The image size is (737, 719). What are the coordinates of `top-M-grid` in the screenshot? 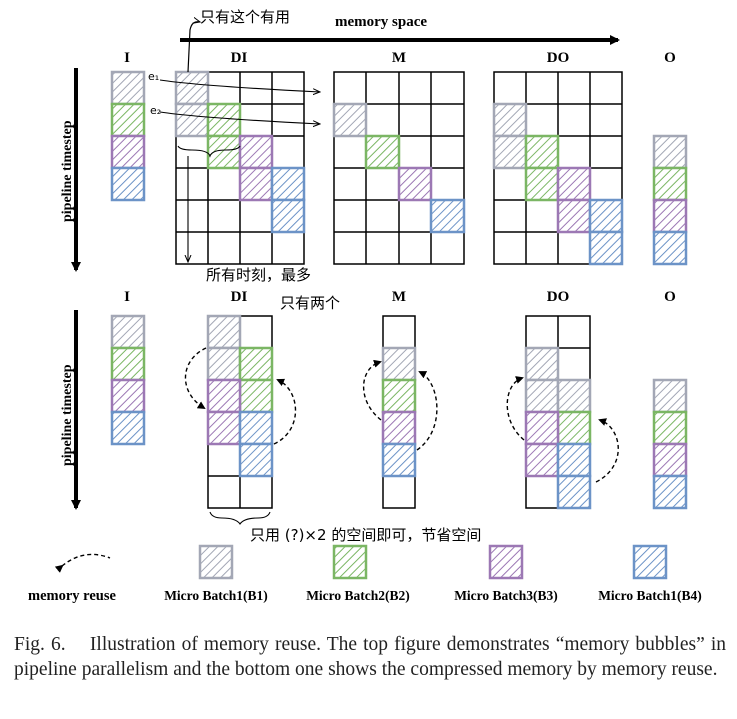 It's located at (399, 168).